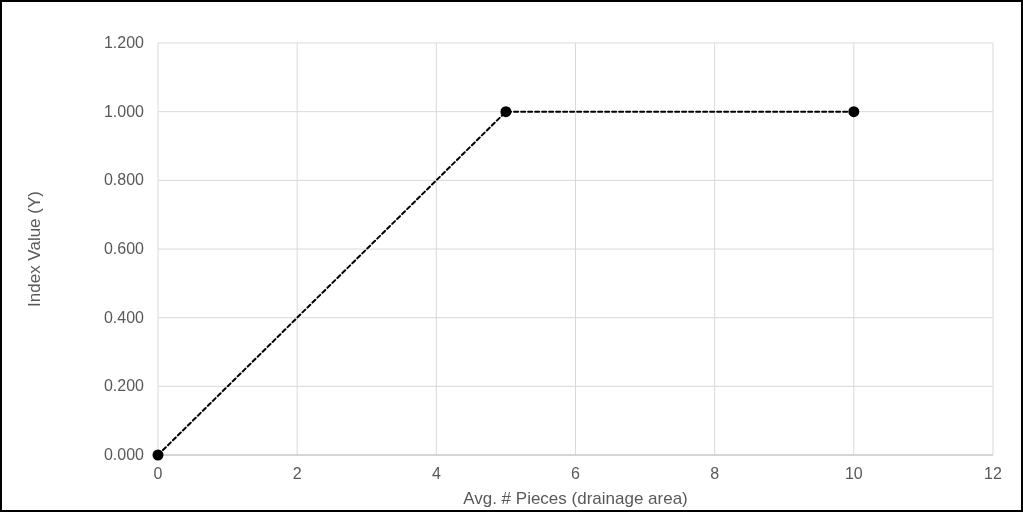  What do you see at coordinates (124, 42) in the screenshot?
I see `y-tick-label: 1.200` at bounding box center [124, 42].